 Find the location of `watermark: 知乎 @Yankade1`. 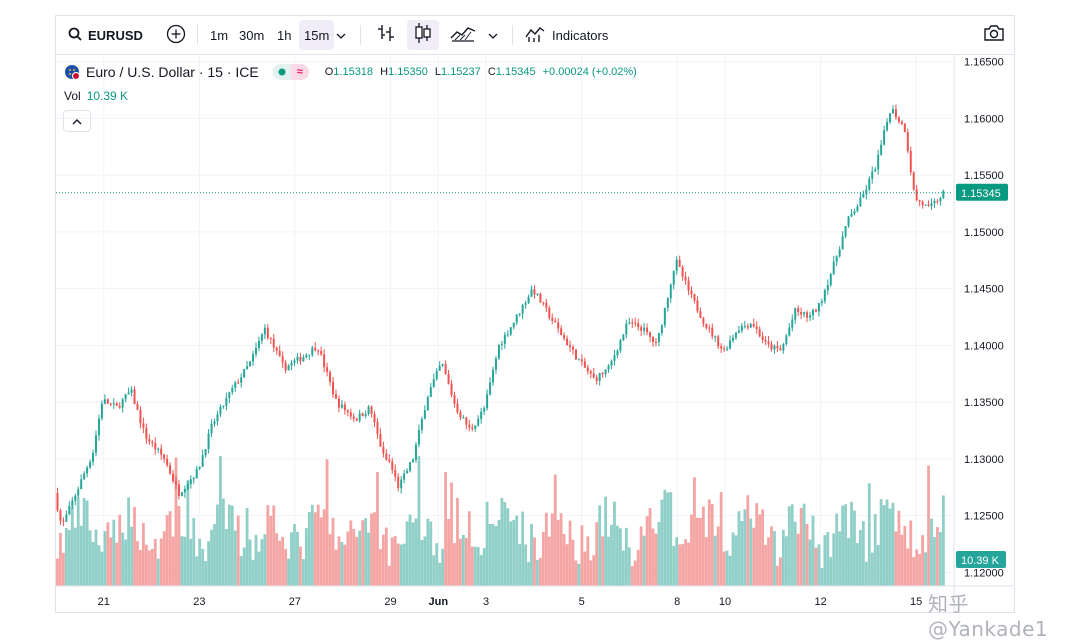

watermark: 知乎 @Yankade1 is located at coordinates (988, 616).